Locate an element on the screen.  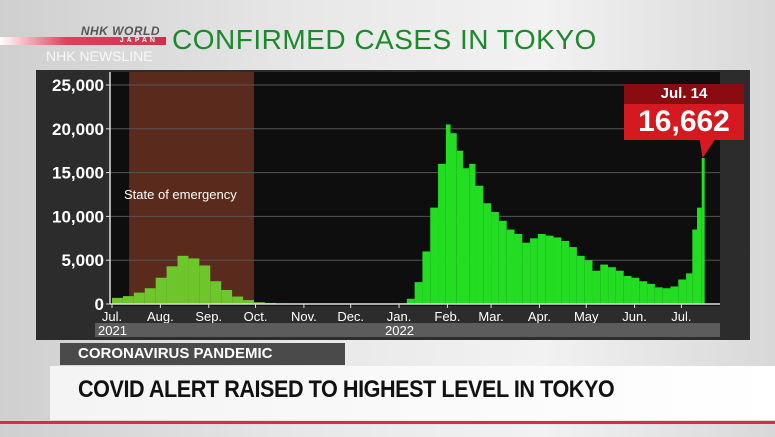
headline-banner is located at coordinates (412, 393).